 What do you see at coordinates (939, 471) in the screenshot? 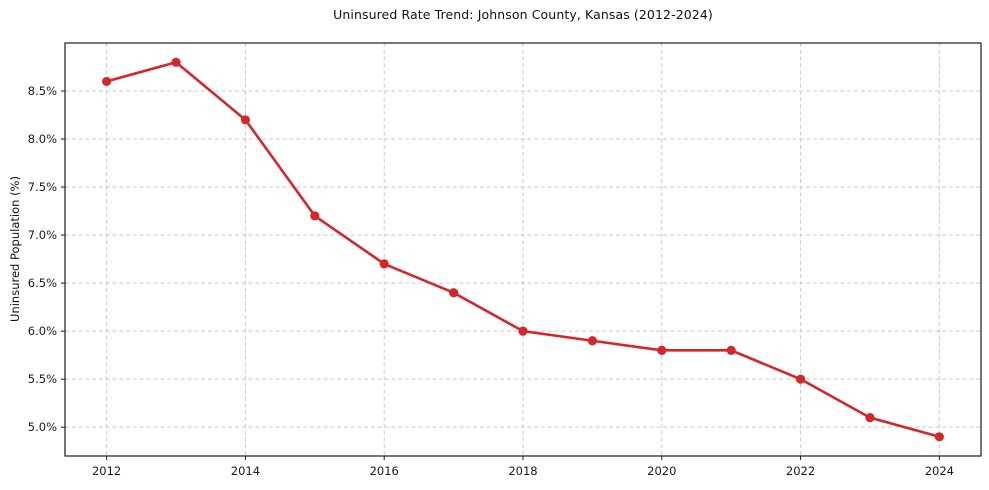
I see `x-tick-label: 2024` at bounding box center [939, 471].